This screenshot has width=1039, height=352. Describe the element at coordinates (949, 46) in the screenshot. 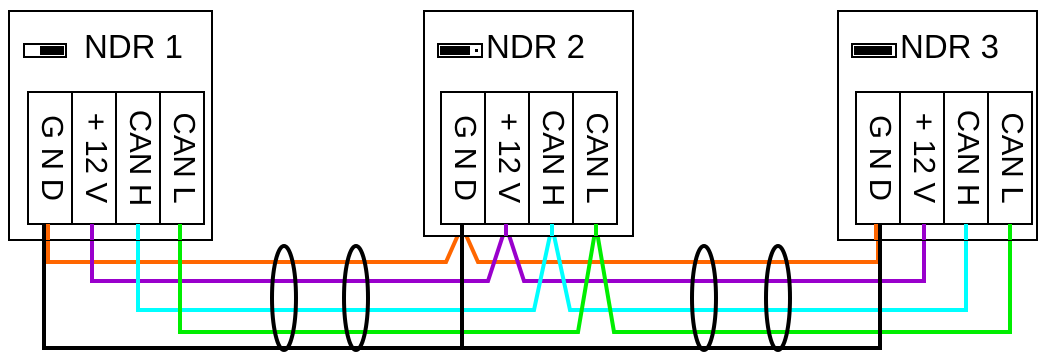

I see `node-title: NDR 3` at that location.